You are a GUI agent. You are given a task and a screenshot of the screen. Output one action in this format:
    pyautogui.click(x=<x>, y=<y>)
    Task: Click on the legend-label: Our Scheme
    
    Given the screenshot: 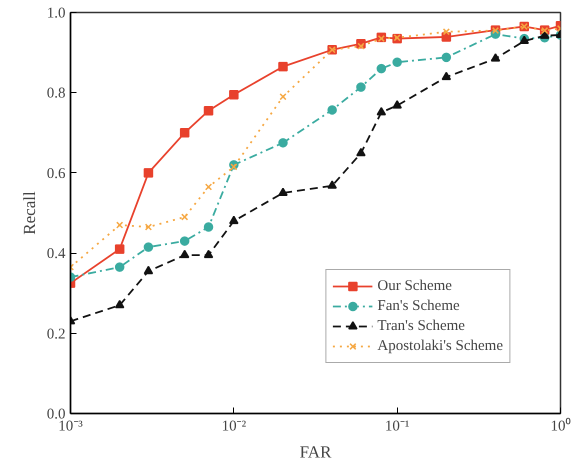 What is the action you would take?
    pyautogui.click(x=414, y=286)
    